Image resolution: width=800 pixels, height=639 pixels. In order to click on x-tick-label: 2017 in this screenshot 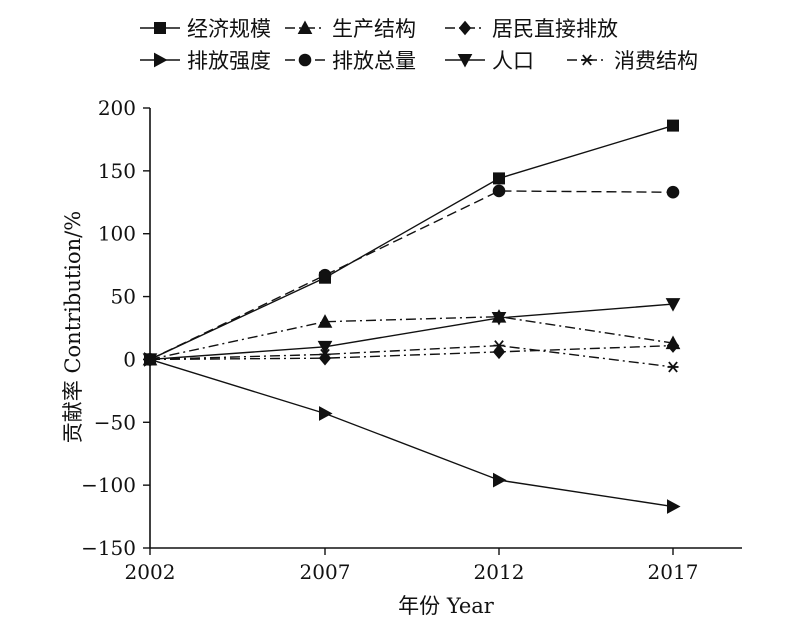, I will do `click(673, 572)`.